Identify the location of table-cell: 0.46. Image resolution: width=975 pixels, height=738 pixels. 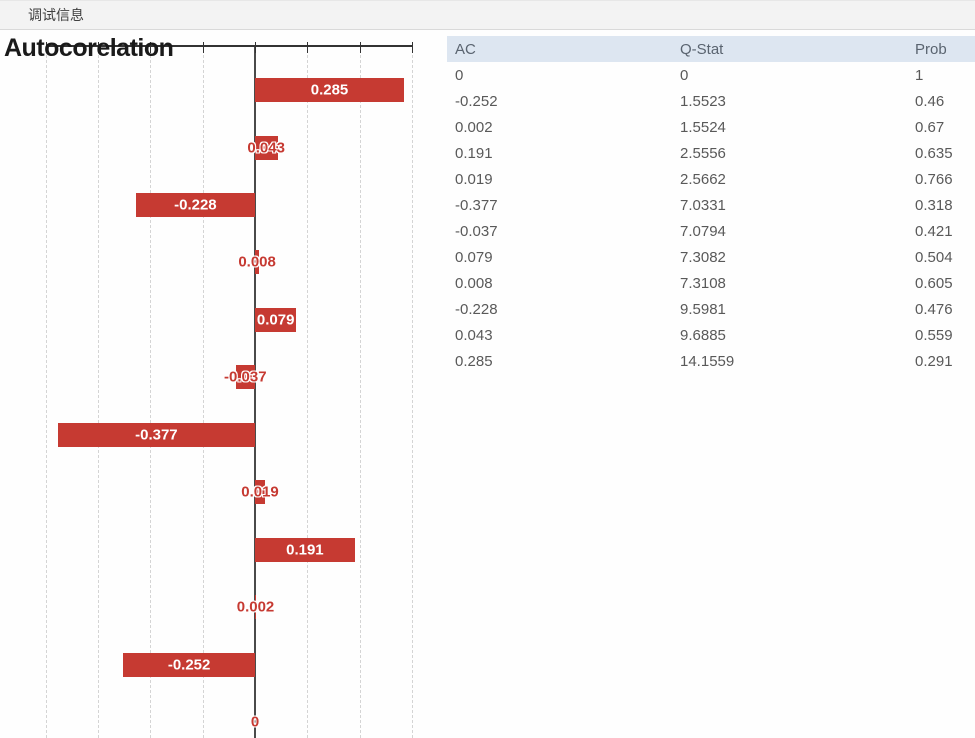
(930, 101).